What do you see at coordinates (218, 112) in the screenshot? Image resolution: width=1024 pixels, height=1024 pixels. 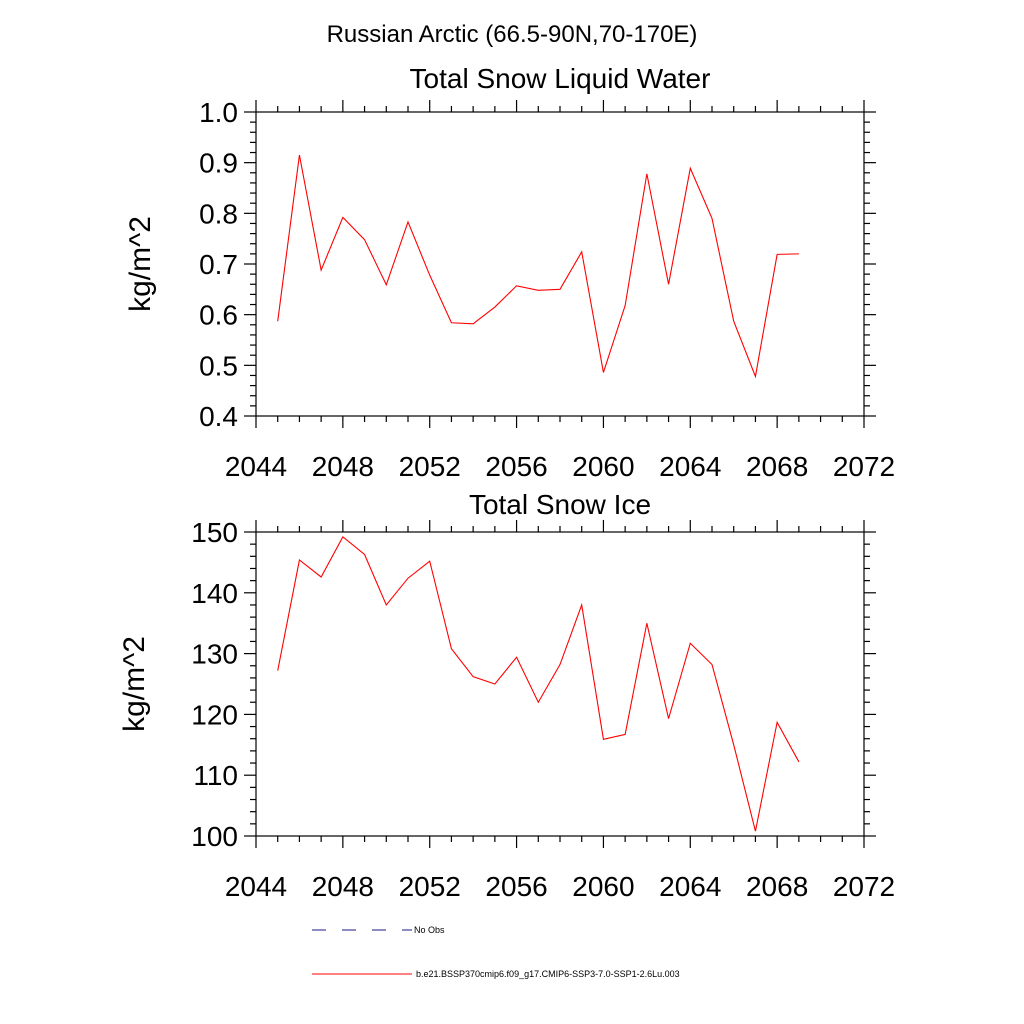 I see `y-tick-label: 1.0` at bounding box center [218, 112].